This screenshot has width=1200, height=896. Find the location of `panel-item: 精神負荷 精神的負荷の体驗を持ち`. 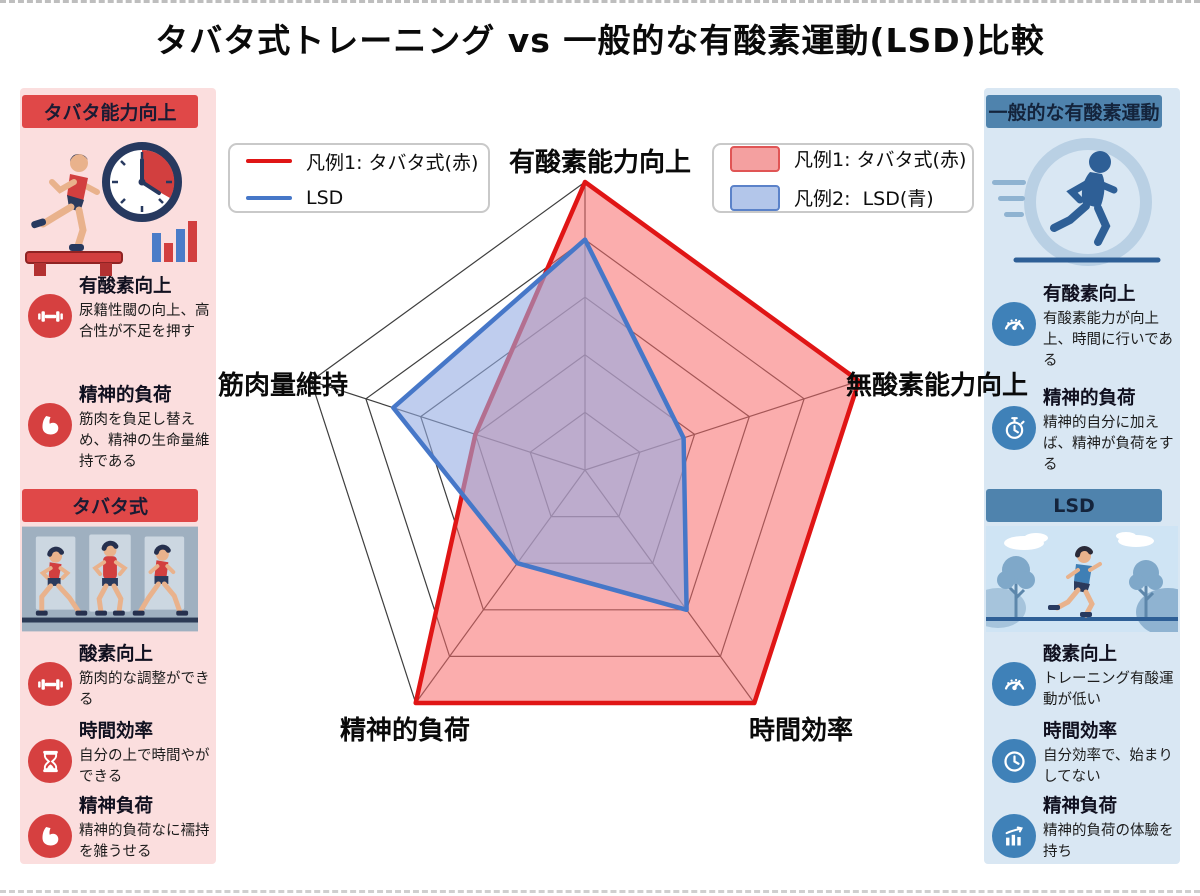

panel-item: 精神負荷 精神的負荷の体驗を持ち is located at coordinates (1084, 829).